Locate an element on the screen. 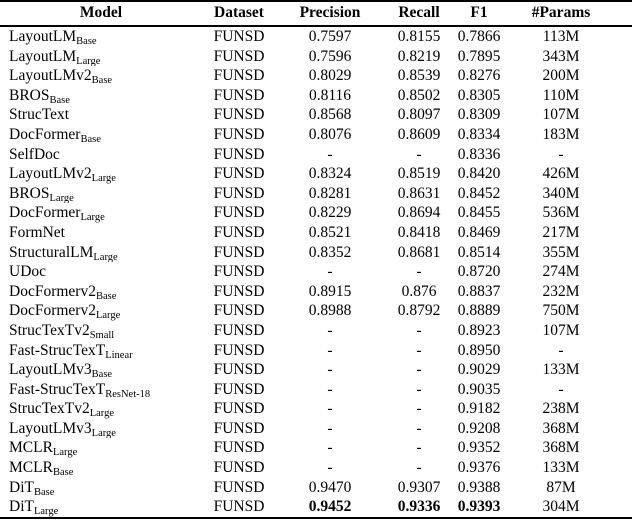  model-name: DocFormerv2Large is located at coordinates (101, 311).